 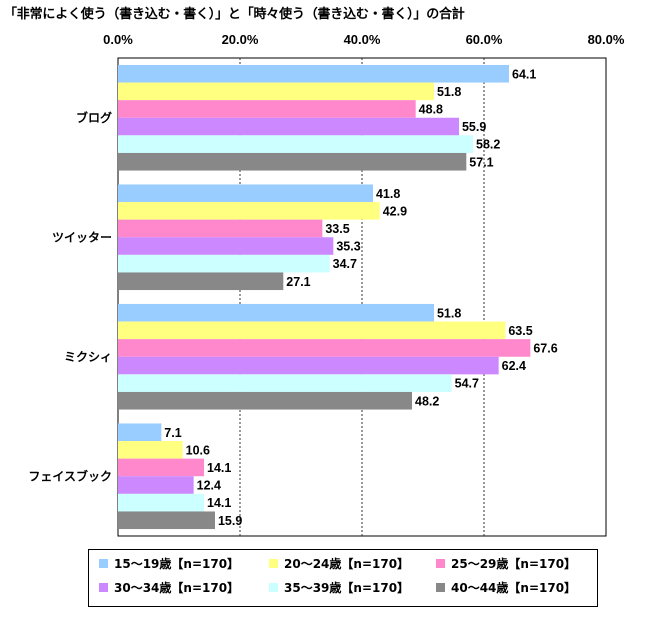 What do you see at coordinates (118, 39) in the screenshot?
I see `x-tick-label: 0.0%` at bounding box center [118, 39].